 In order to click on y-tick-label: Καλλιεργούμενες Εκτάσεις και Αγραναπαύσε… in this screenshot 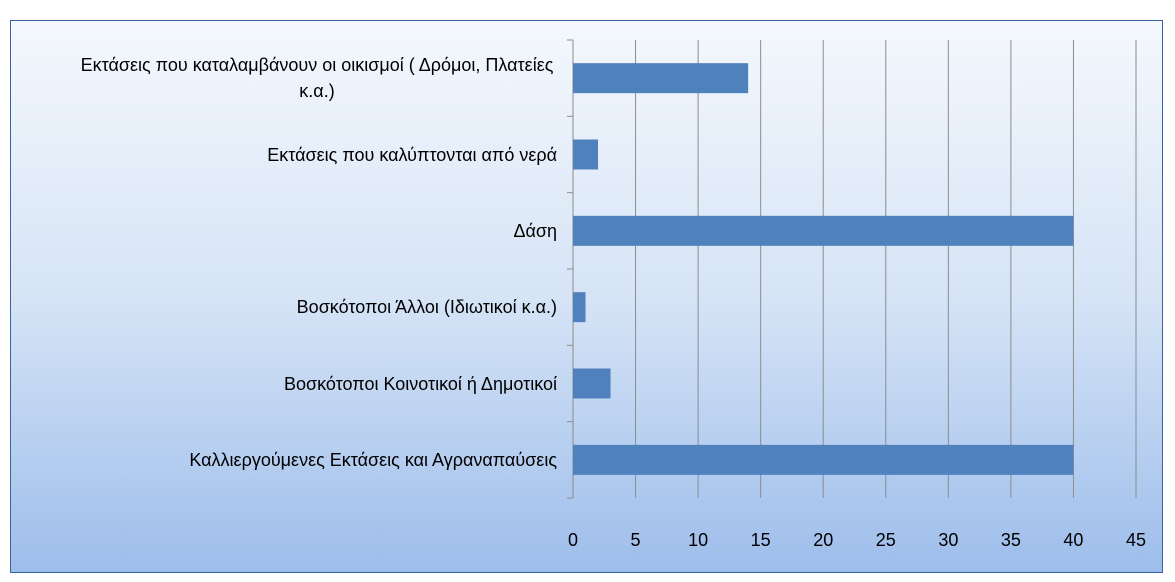, I will do `click(373, 459)`.